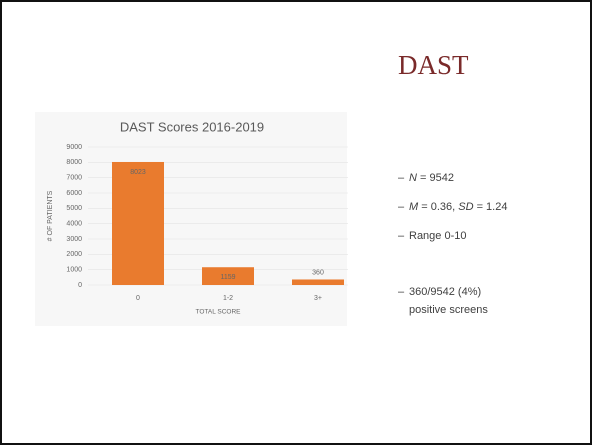 The image size is (592, 445). What do you see at coordinates (74, 178) in the screenshot?
I see `y-tick-label: 7000` at bounding box center [74, 178].